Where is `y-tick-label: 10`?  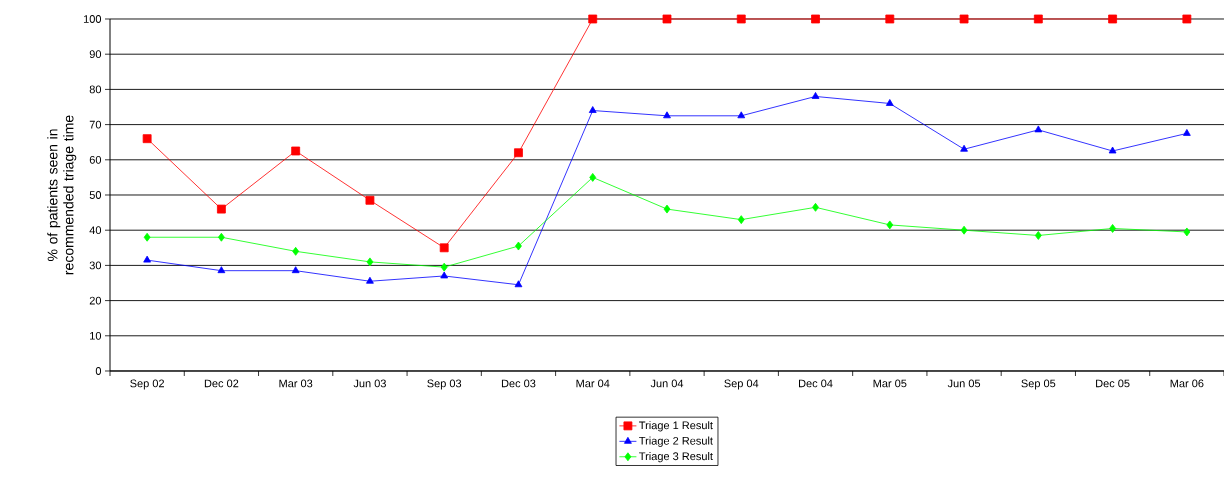
y-tick-label: 10 is located at coordinates (96, 335).